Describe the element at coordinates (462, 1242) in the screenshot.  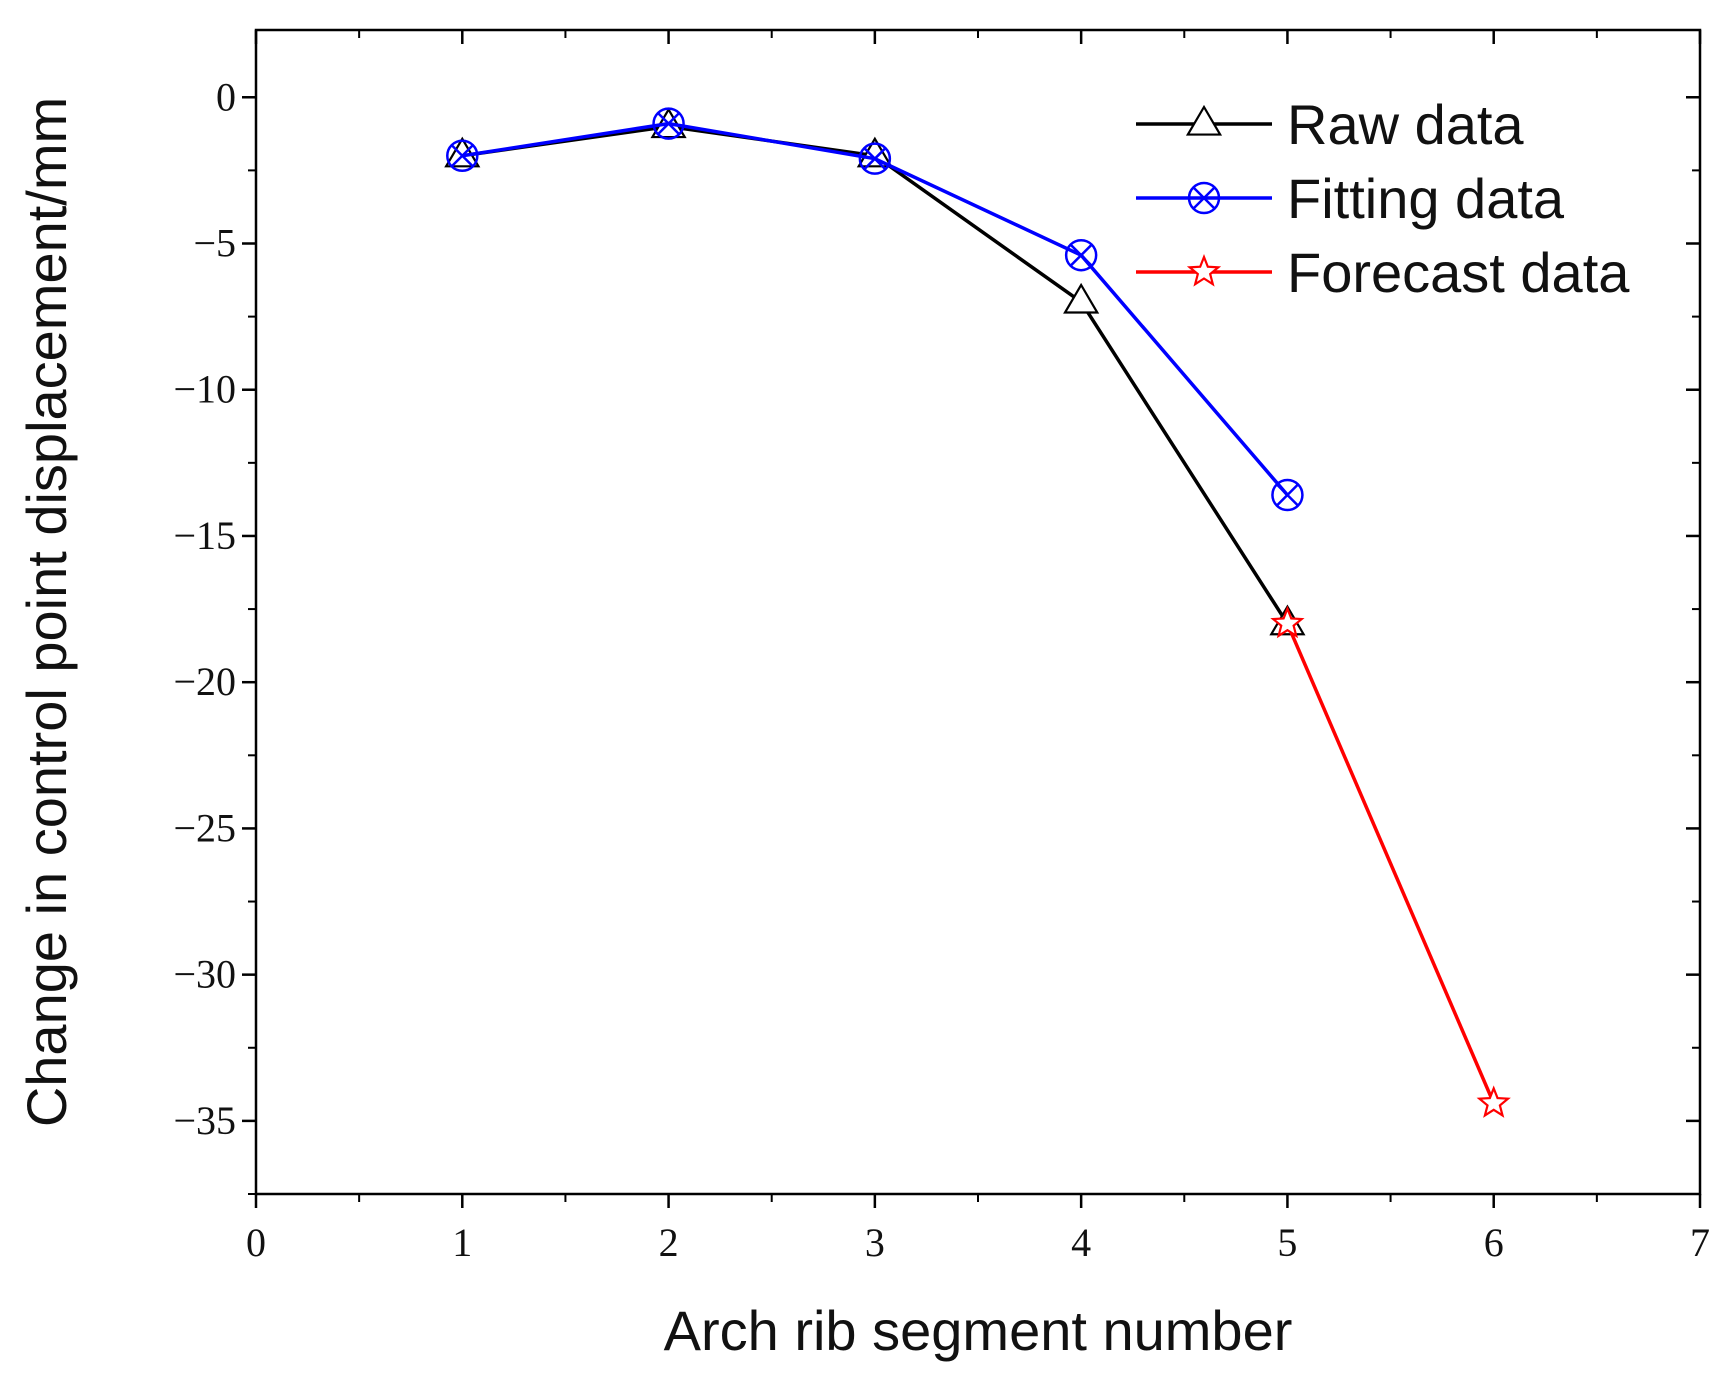
I see `x-tick-label: 1` at that location.